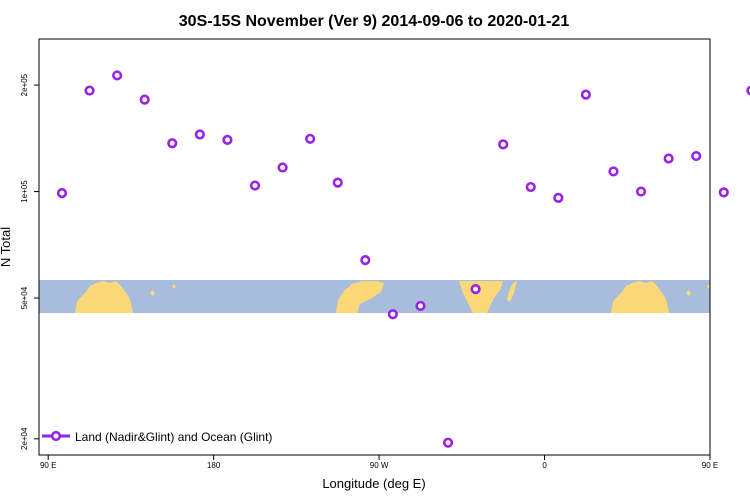  I want to click on x-tick-label-90e: 90 E, so click(48, 465).